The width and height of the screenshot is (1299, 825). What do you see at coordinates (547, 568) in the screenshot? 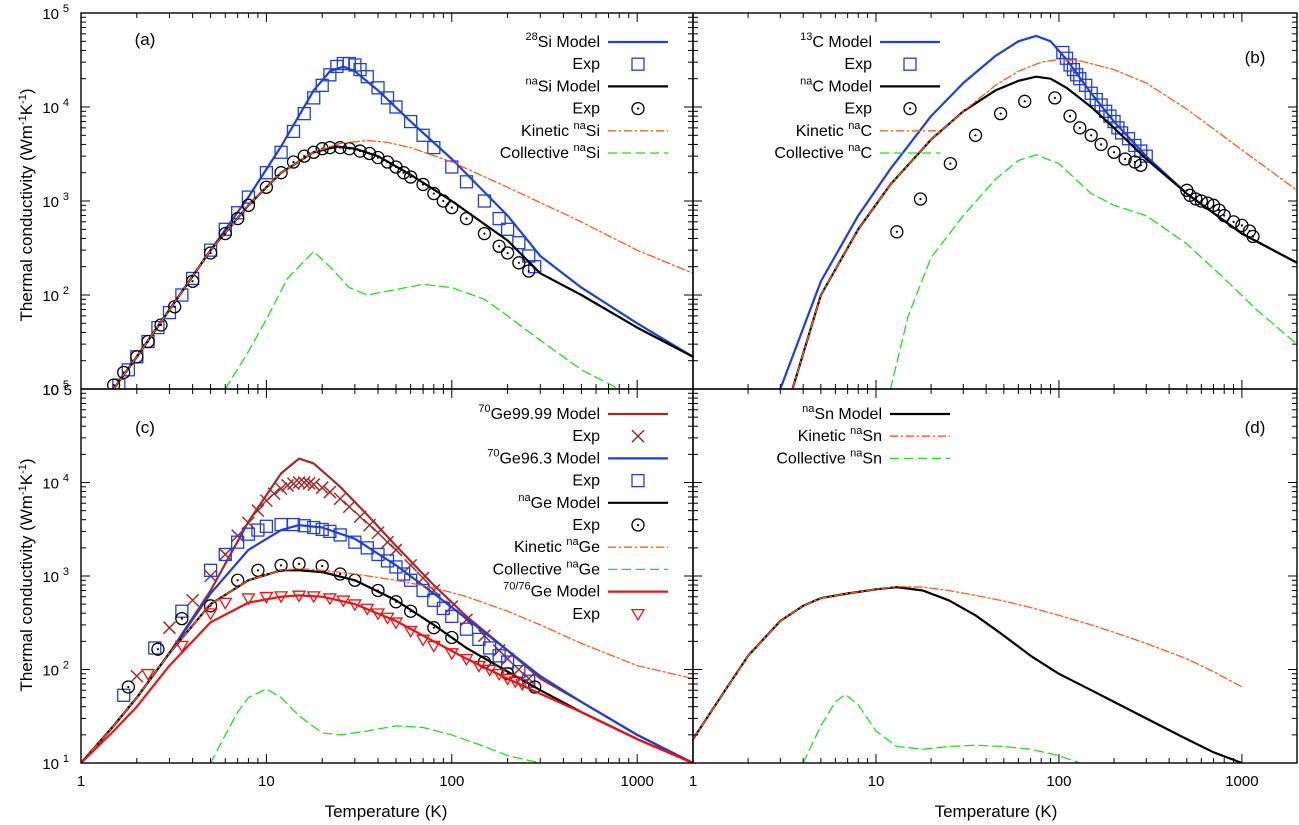
I see `legend-label-c-7: Collective naGe` at bounding box center [547, 568].